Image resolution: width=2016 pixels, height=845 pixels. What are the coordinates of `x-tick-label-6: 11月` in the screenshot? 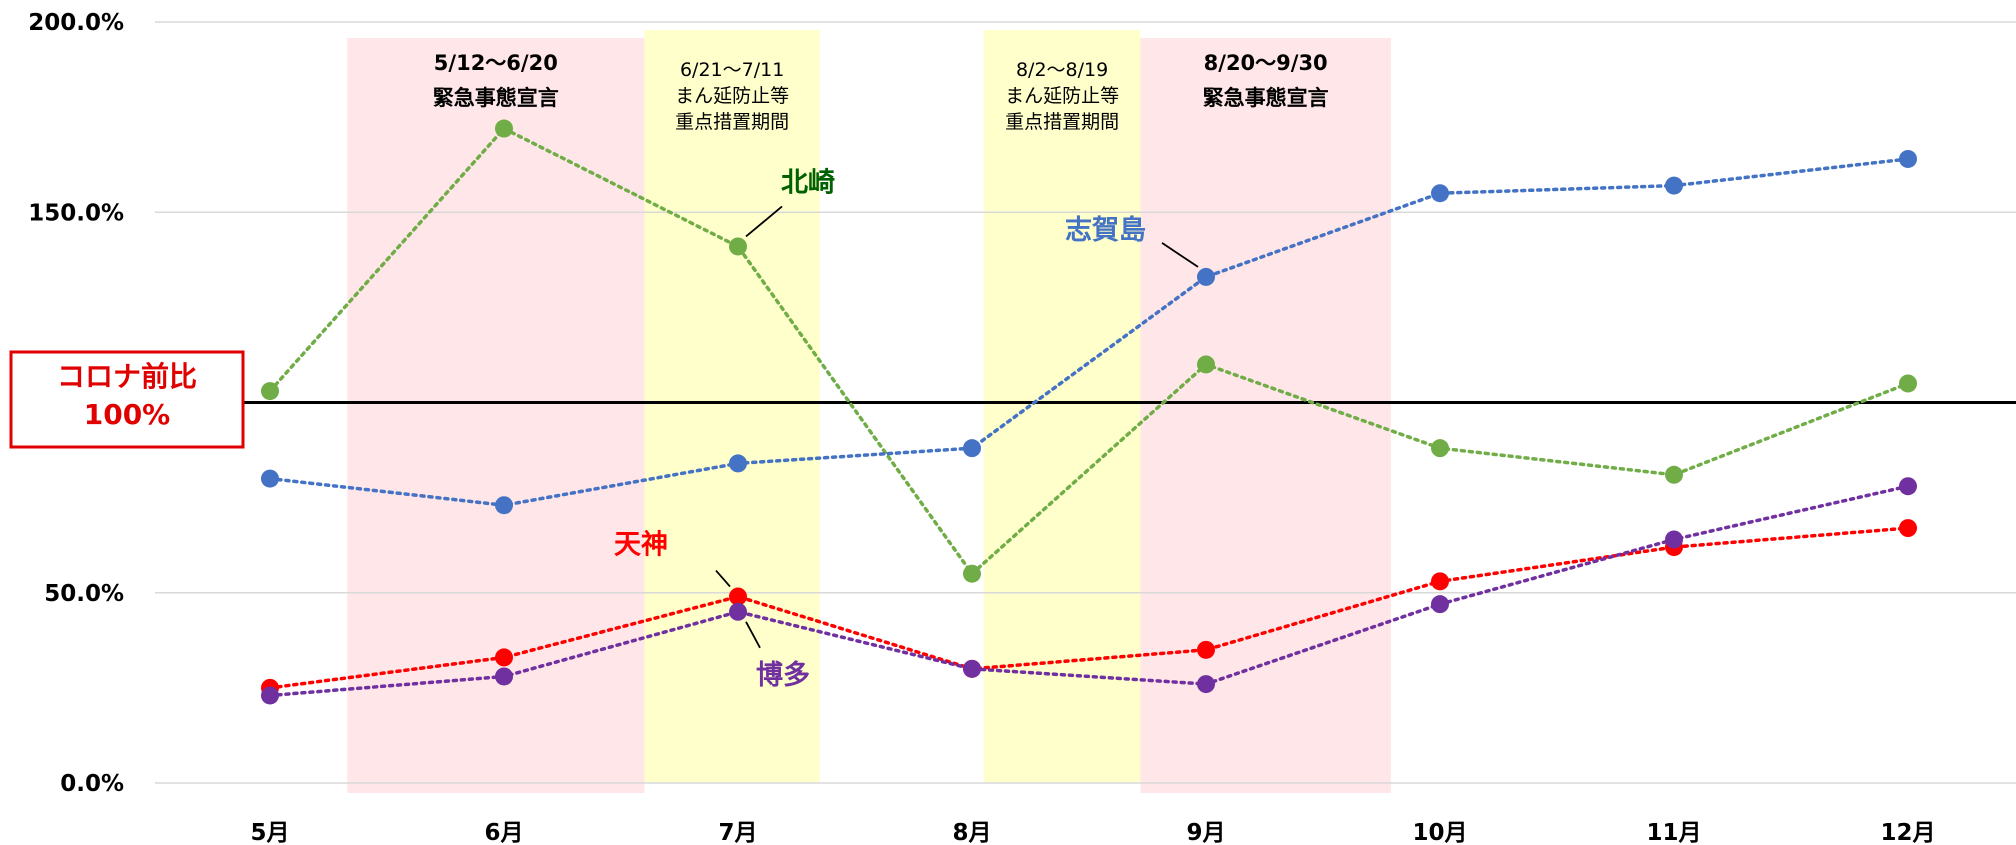 It's located at (1673, 832).